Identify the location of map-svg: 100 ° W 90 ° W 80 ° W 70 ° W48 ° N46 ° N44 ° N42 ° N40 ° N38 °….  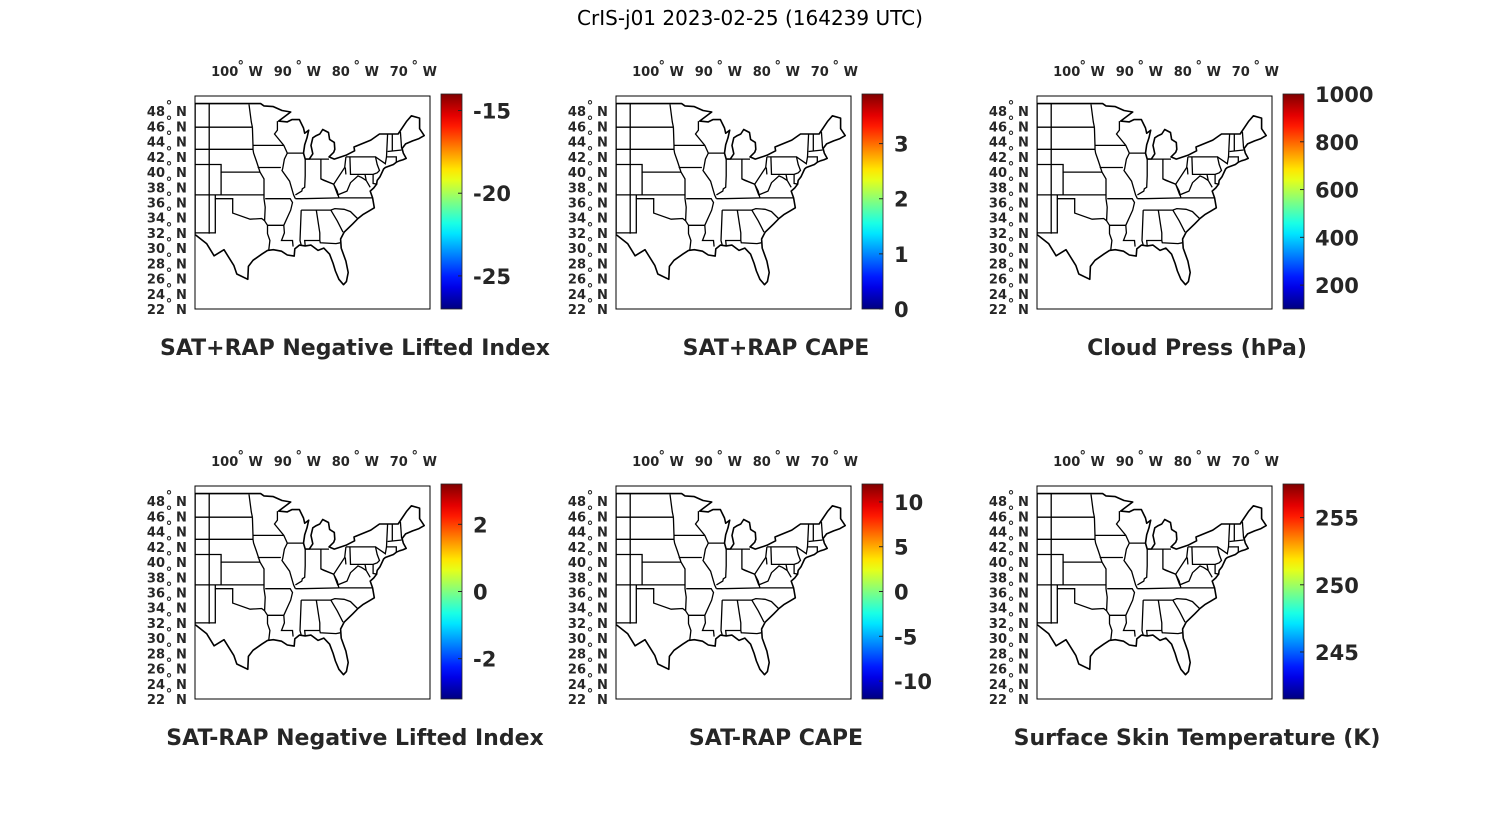
(321, 578).